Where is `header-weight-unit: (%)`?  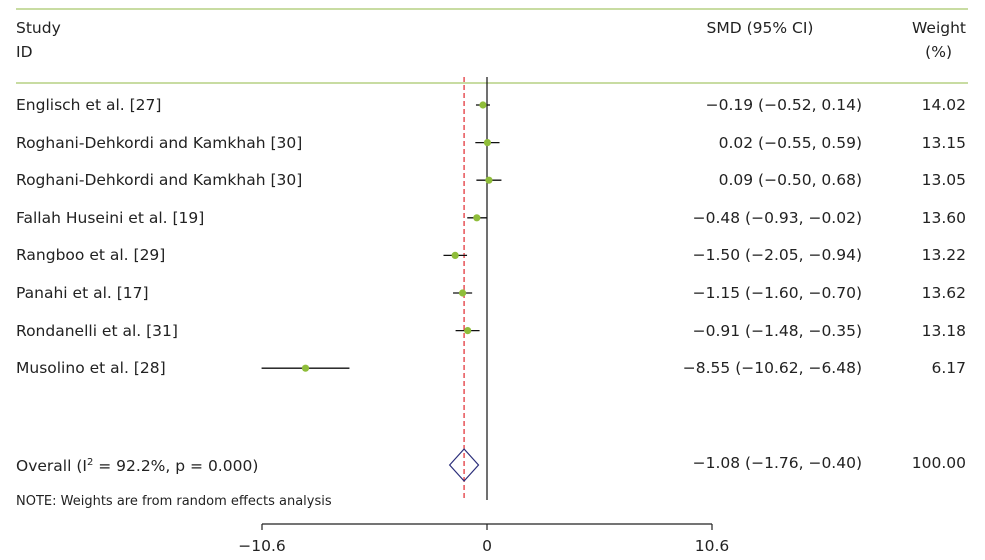 header-weight-unit: (%) is located at coordinates (938, 52).